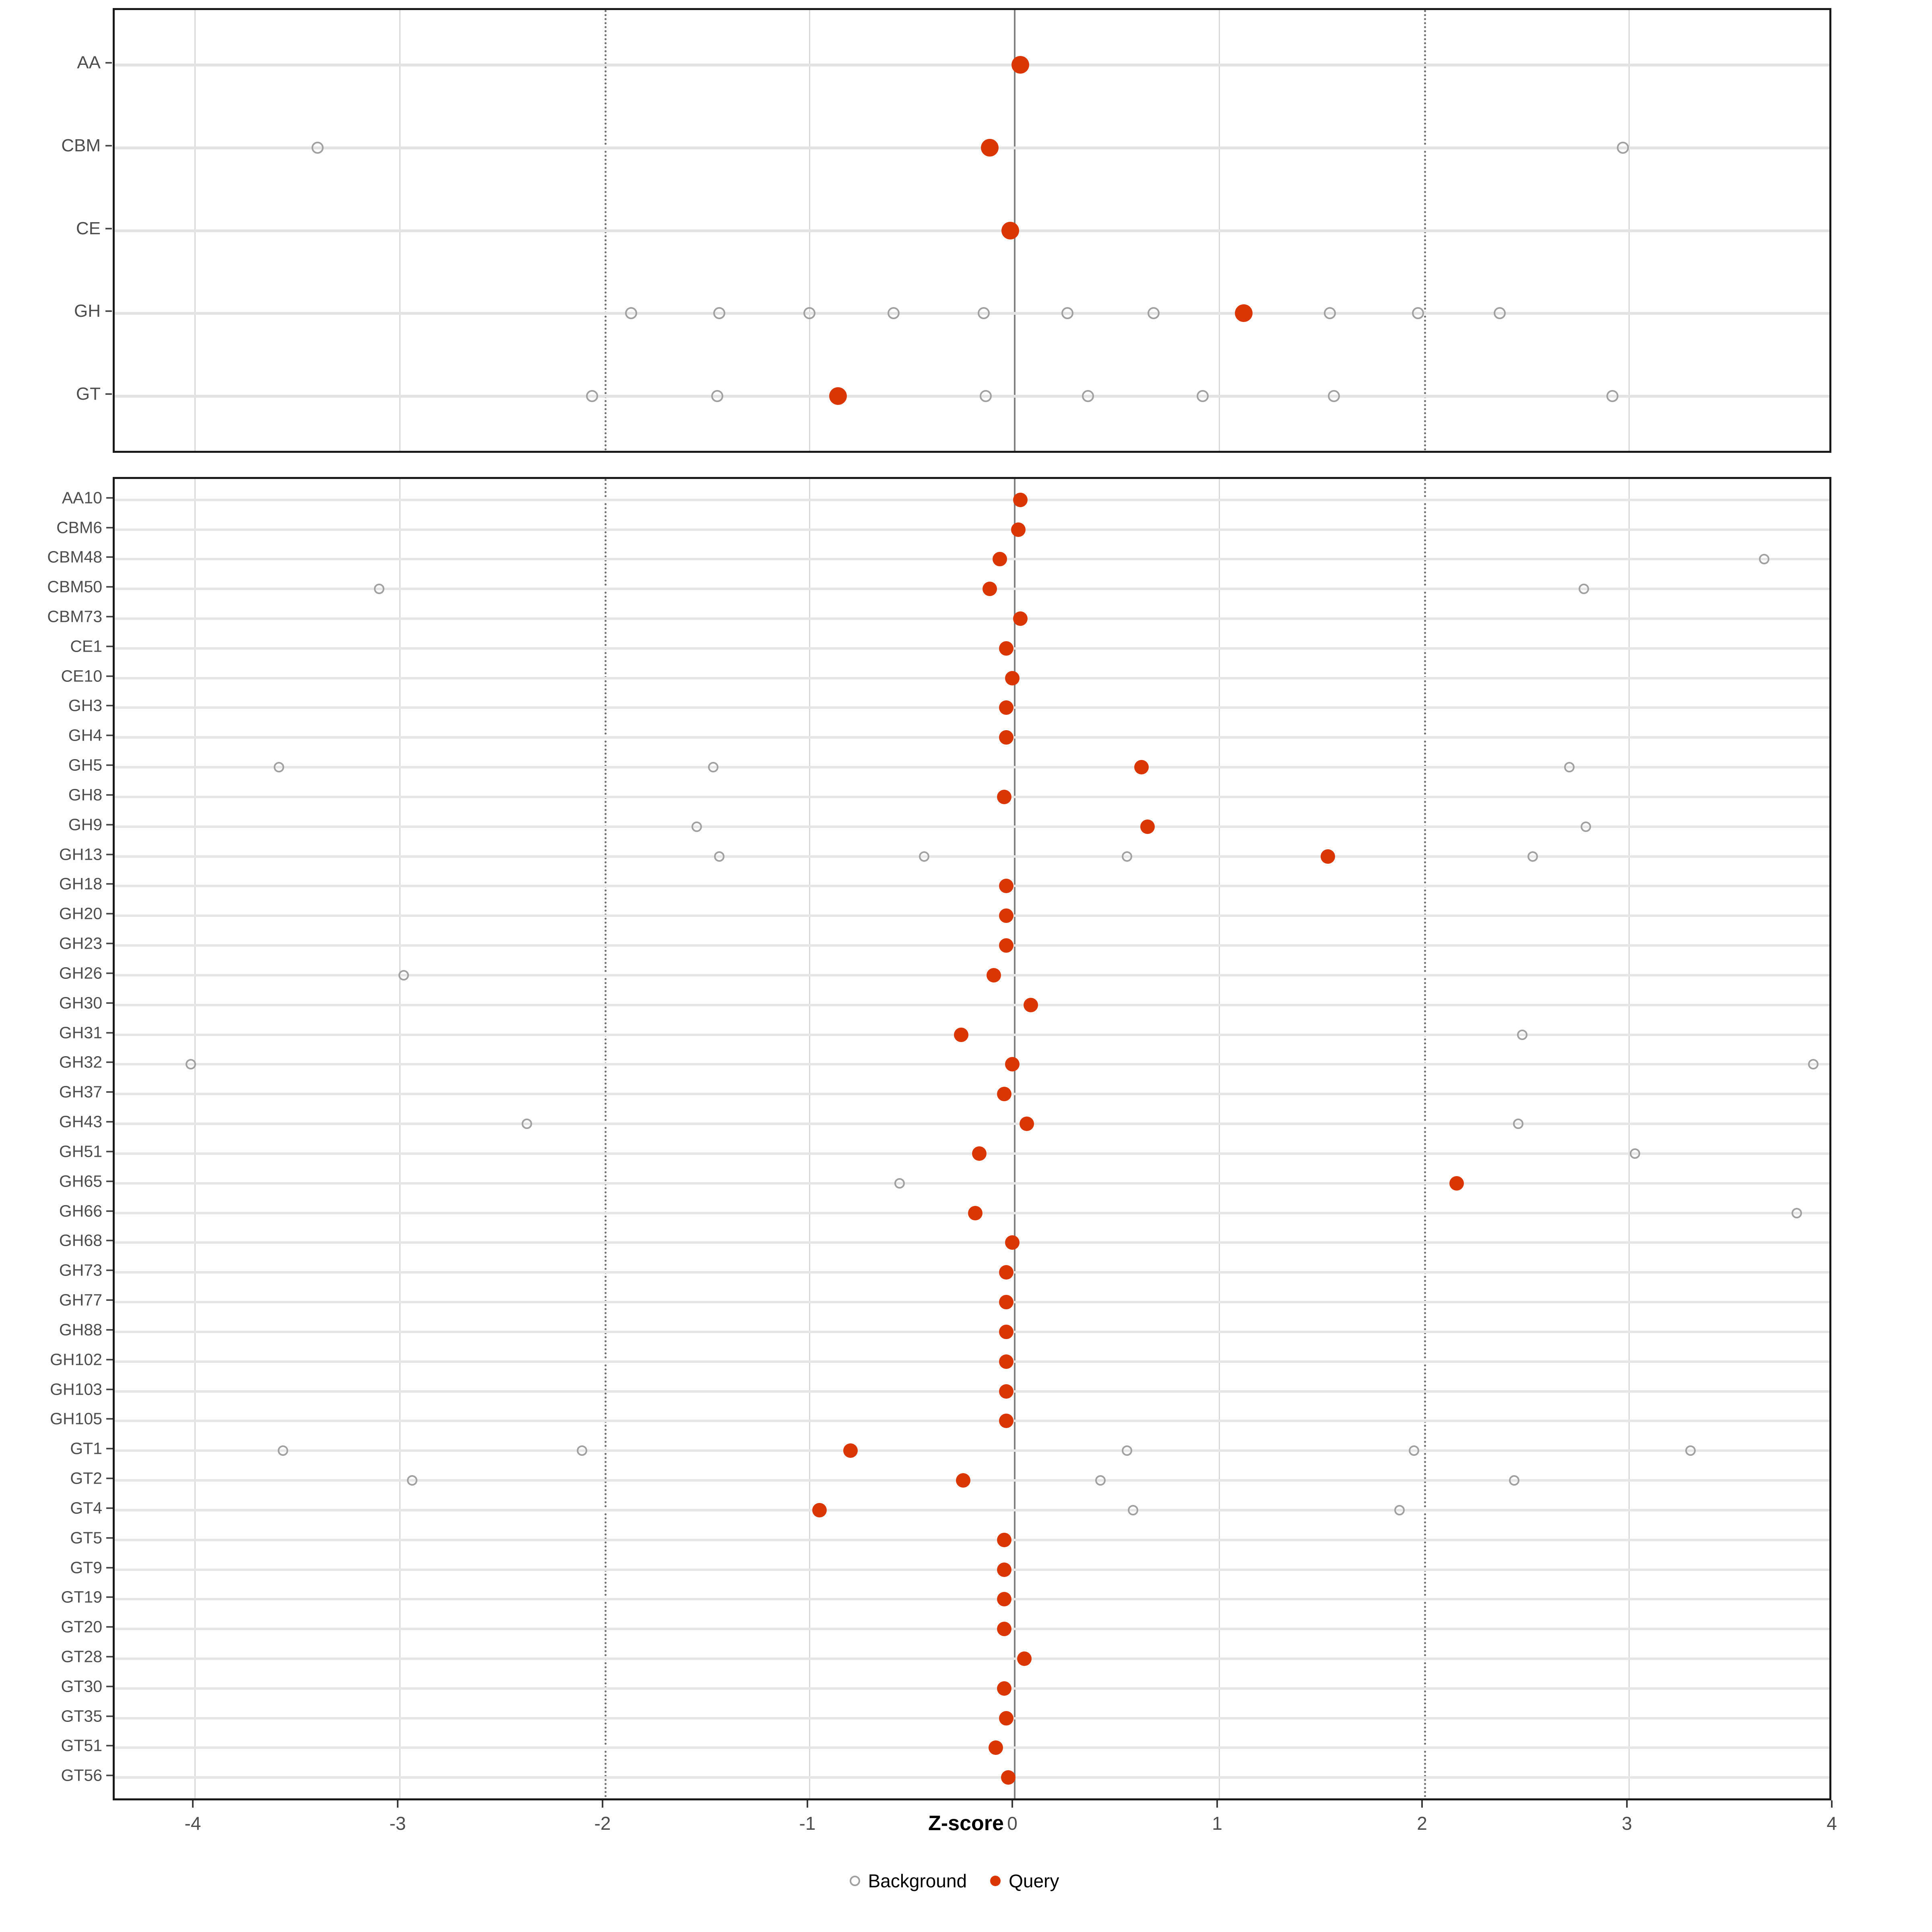 The height and width of the screenshot is (1932, 1932). I want to click on x-axis-label--2: -2, so click(602, 1823).